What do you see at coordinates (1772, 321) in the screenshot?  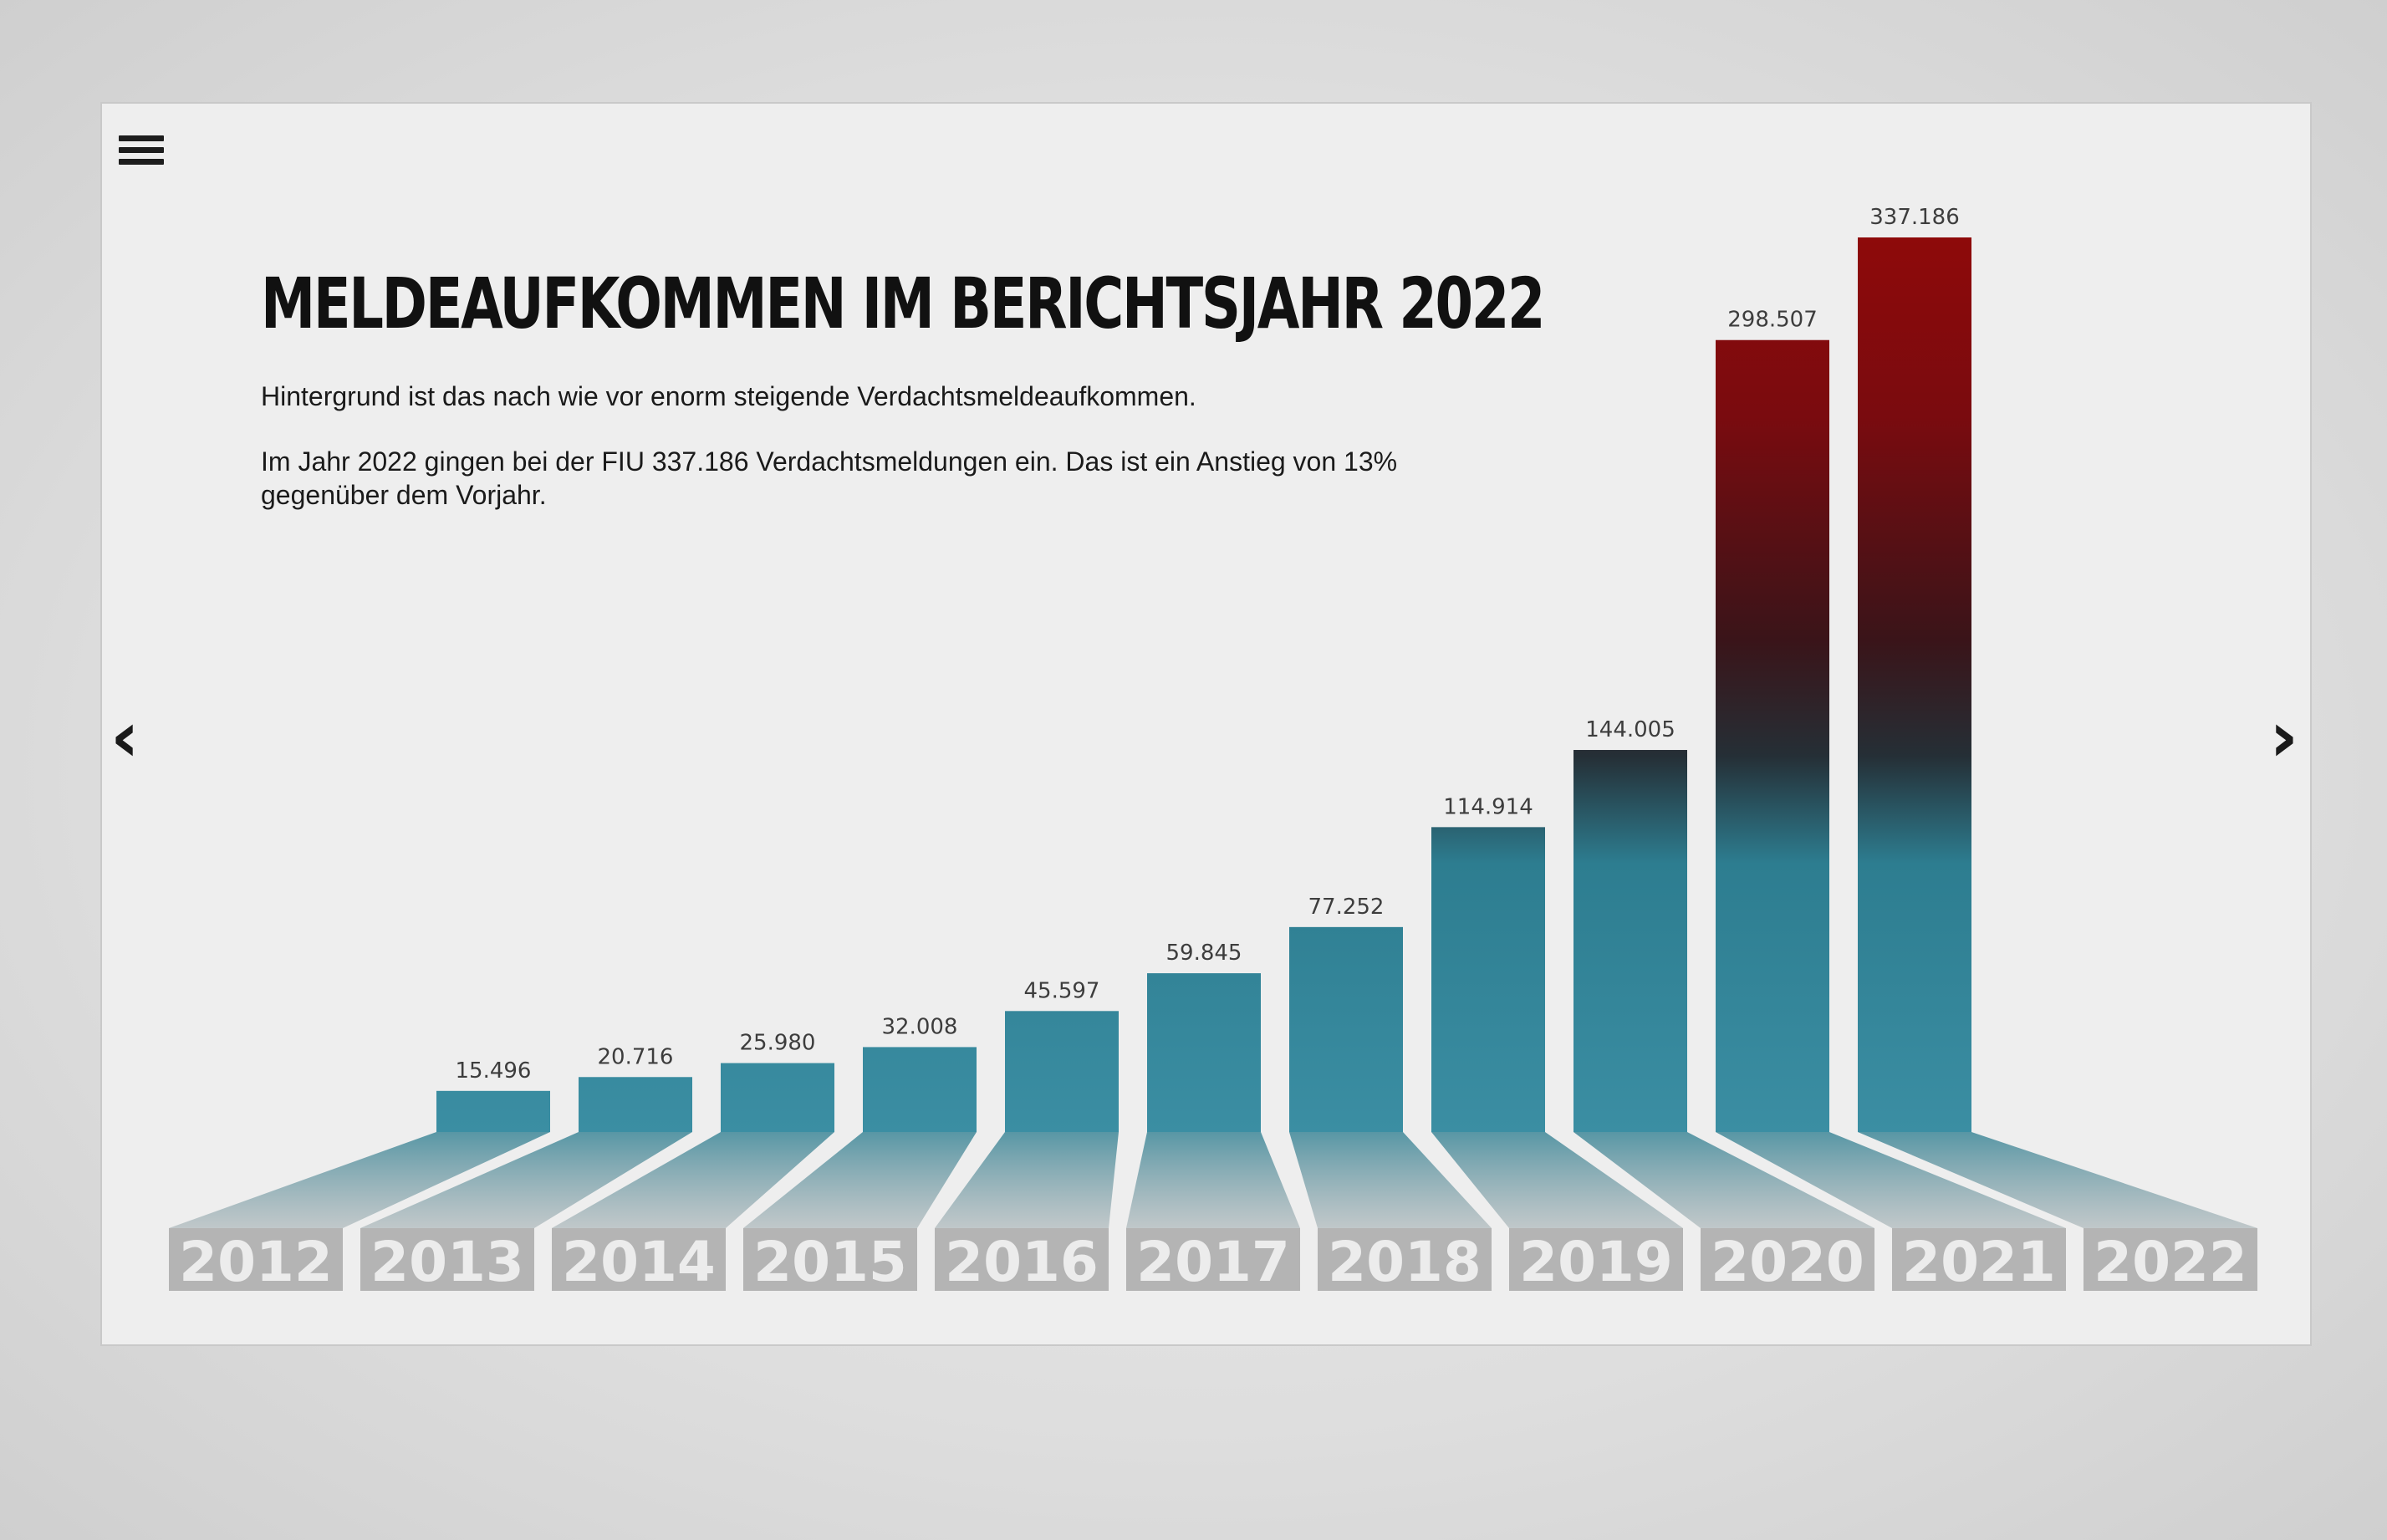 I see `value-label-2021: 298.507` at bounding box center [1772, 321].